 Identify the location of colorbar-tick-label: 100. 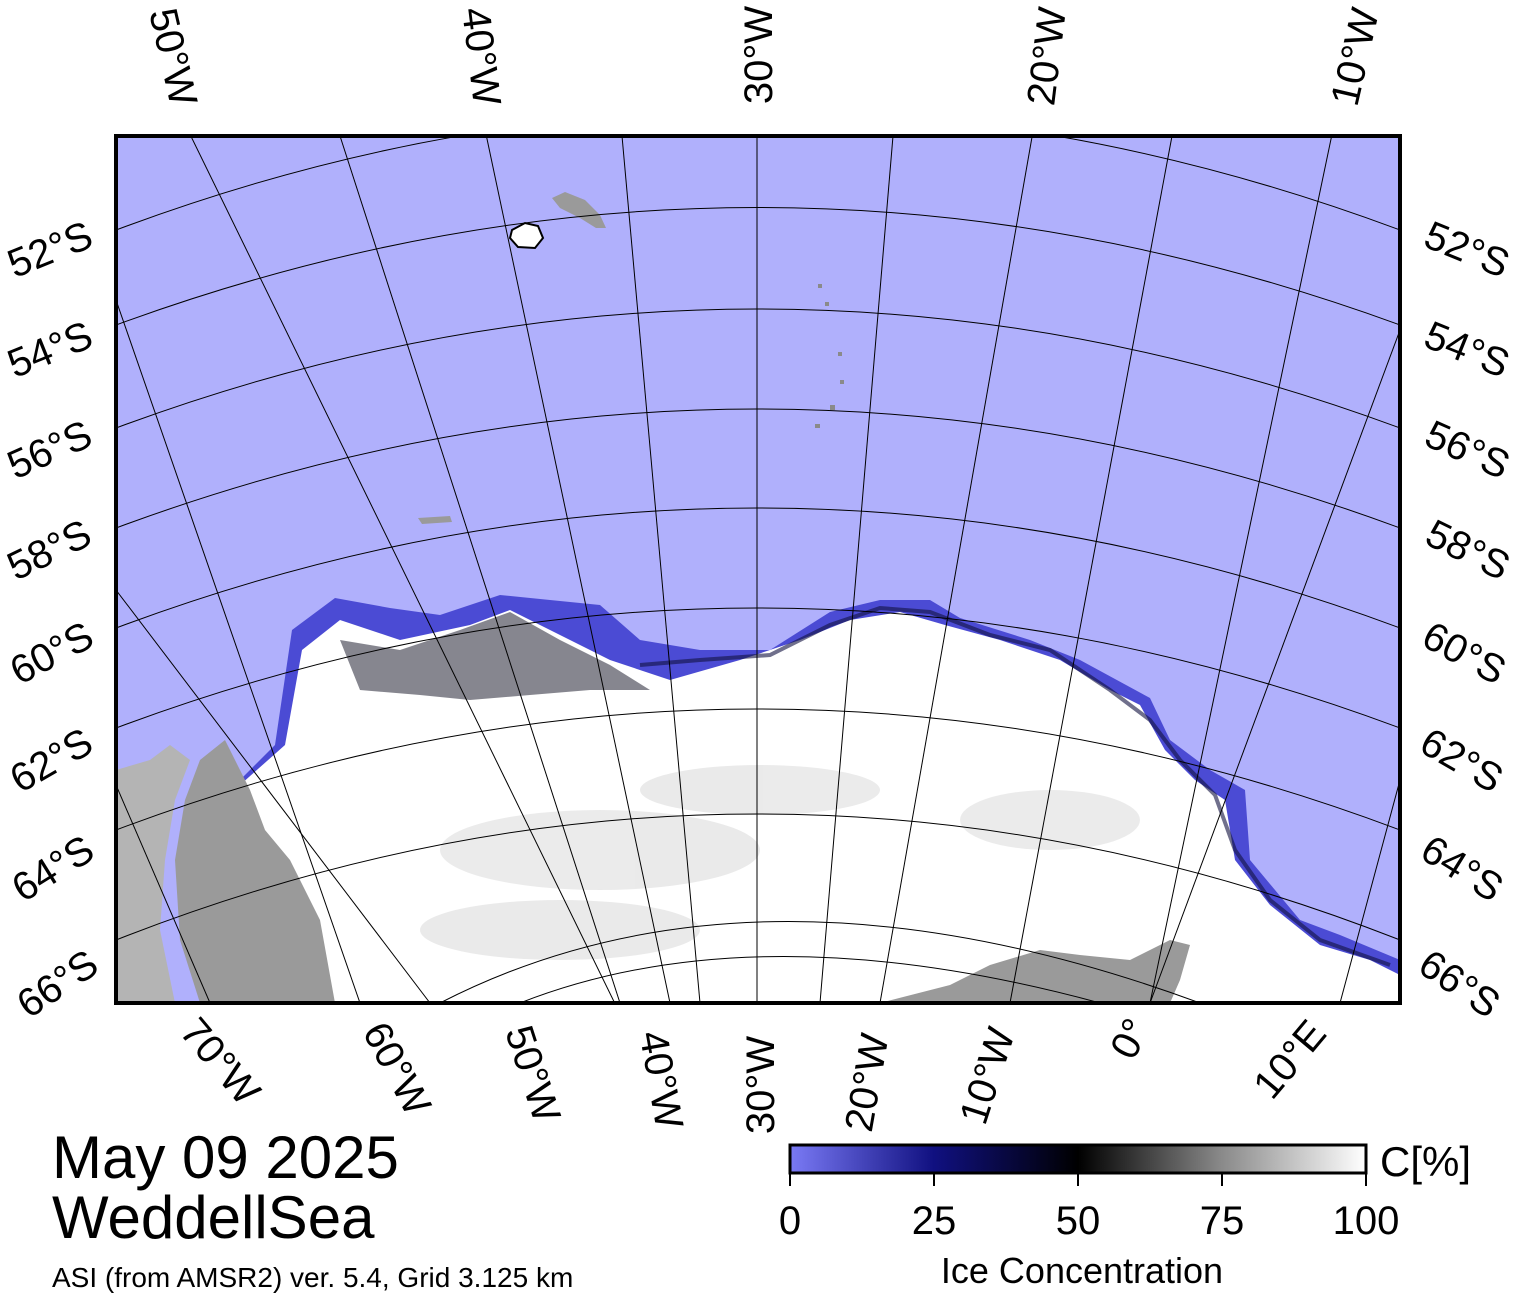
(1366, 1221).